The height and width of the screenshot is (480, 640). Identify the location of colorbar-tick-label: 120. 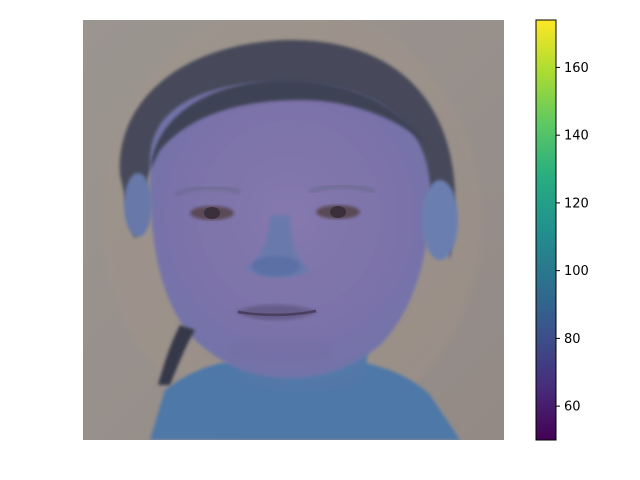
(576, 203).